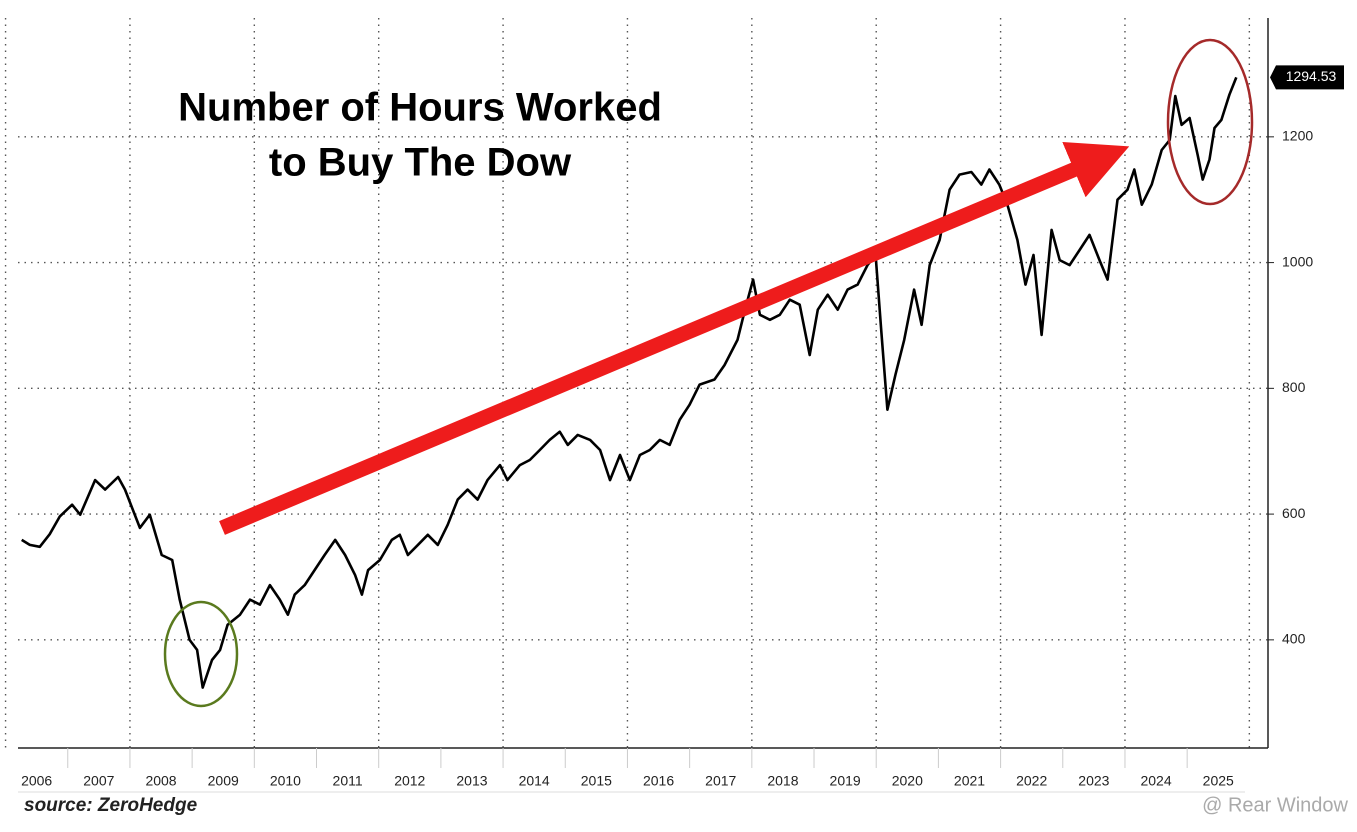  Describe the element at coordinates (1210, 122) in the screenshot. I see `high-circle` at that location.